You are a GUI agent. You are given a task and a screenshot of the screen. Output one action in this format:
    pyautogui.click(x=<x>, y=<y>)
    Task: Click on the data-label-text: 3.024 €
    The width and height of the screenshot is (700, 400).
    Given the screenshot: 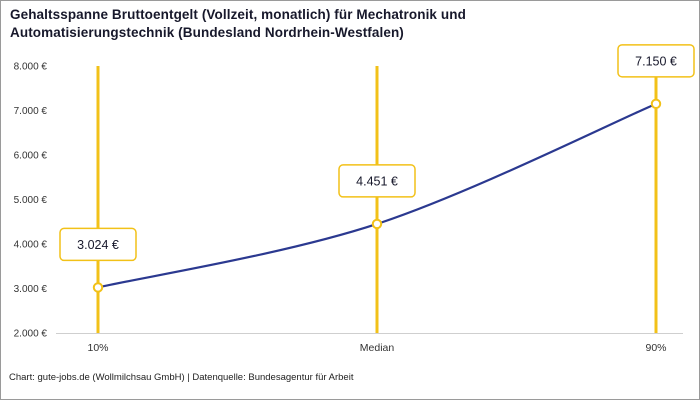 What is the action you would take?
    pyautogui.click(x=98, y=245)
    